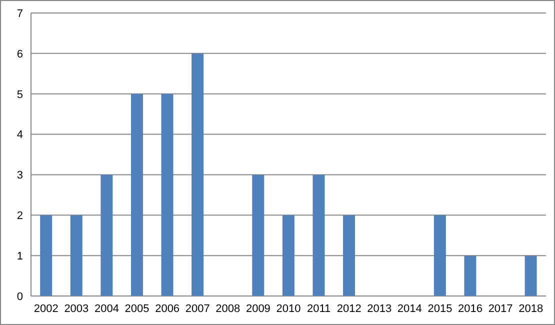  Describe the element at coordinates (531, 308) in the screenshot. I see `x-tick-label: 2018` at that location.